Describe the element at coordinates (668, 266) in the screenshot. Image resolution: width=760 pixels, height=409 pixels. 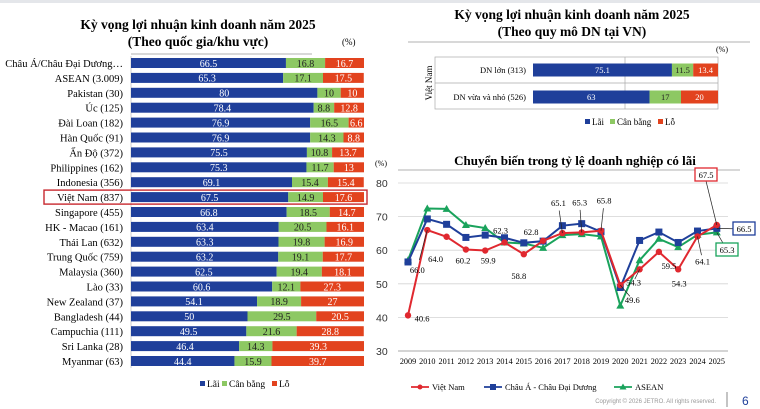
I see `data-label-vietnam: 59.5` at that location.